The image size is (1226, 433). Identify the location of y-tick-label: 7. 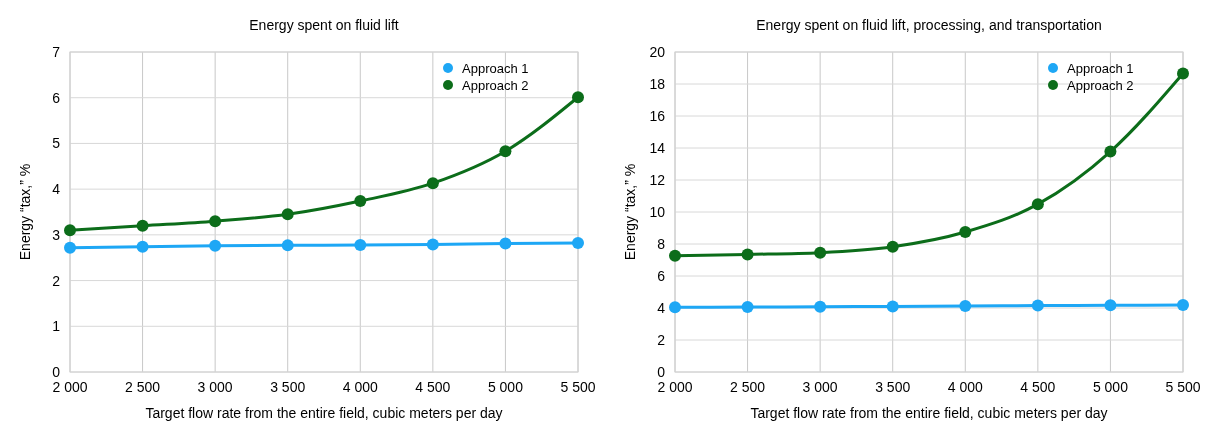
(56, 52).